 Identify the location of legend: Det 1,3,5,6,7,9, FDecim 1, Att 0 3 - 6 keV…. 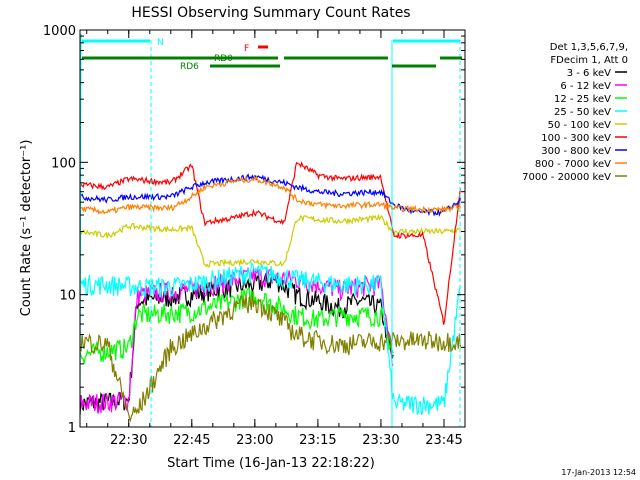
(575, 112).